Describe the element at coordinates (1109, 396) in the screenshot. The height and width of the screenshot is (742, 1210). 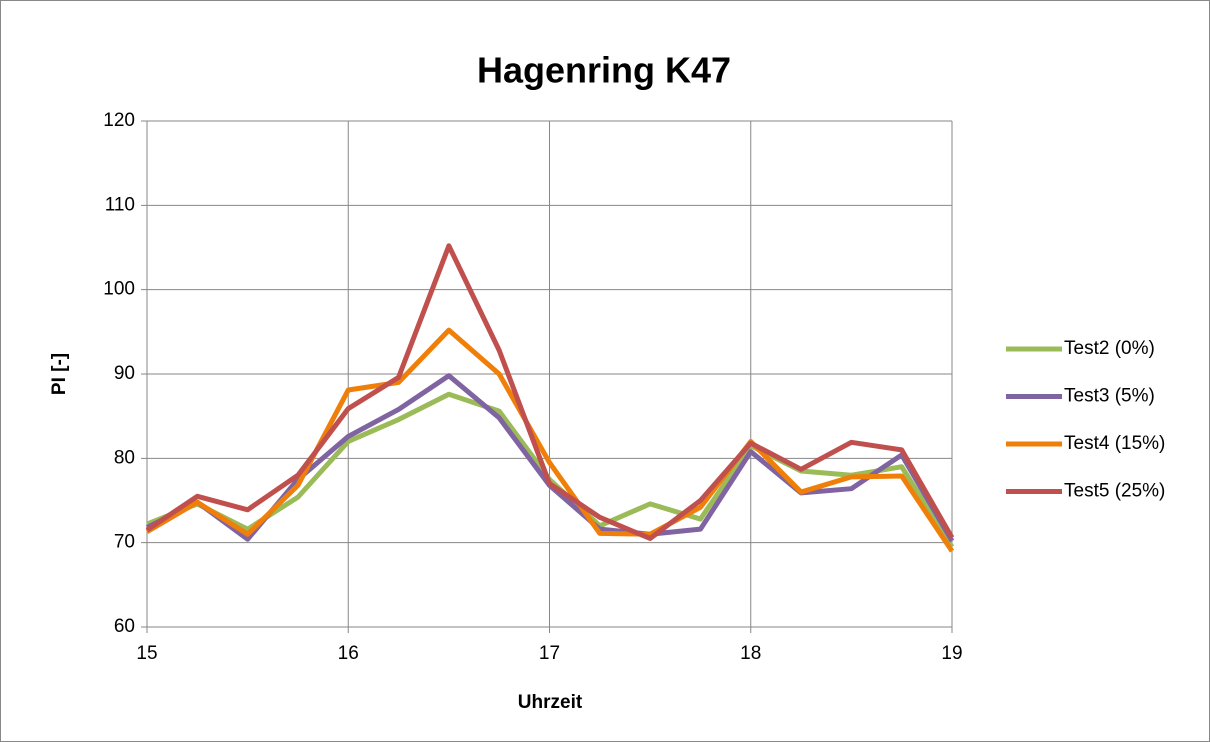
I see `legend-label: Test3 (5%)` at that location.